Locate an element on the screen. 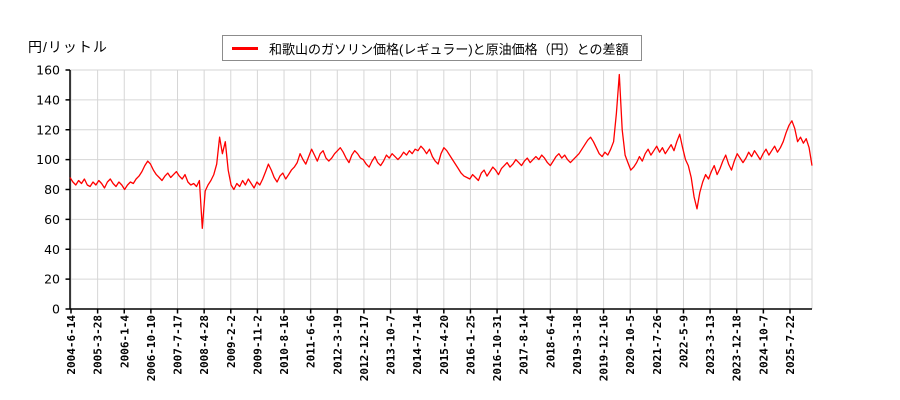 The width and height of the screenshot is (900, 400). x-tick-label: 2023-12-18 is located at coordinates (737, 348).